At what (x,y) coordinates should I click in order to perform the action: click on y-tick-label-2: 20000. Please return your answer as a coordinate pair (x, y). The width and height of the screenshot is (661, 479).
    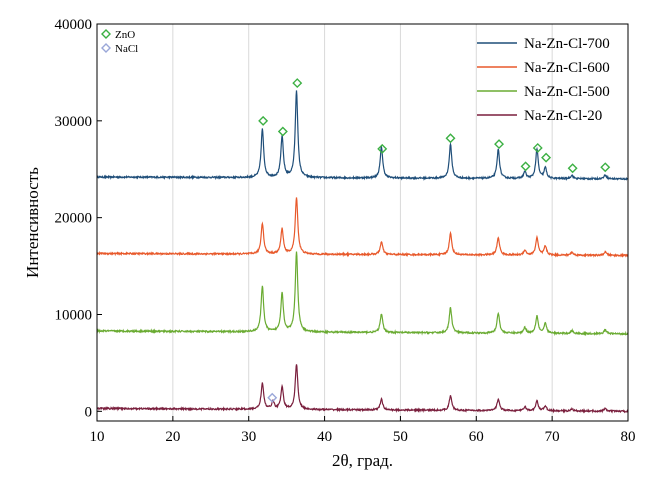
    Looking at the image, I should click on (74, 219).